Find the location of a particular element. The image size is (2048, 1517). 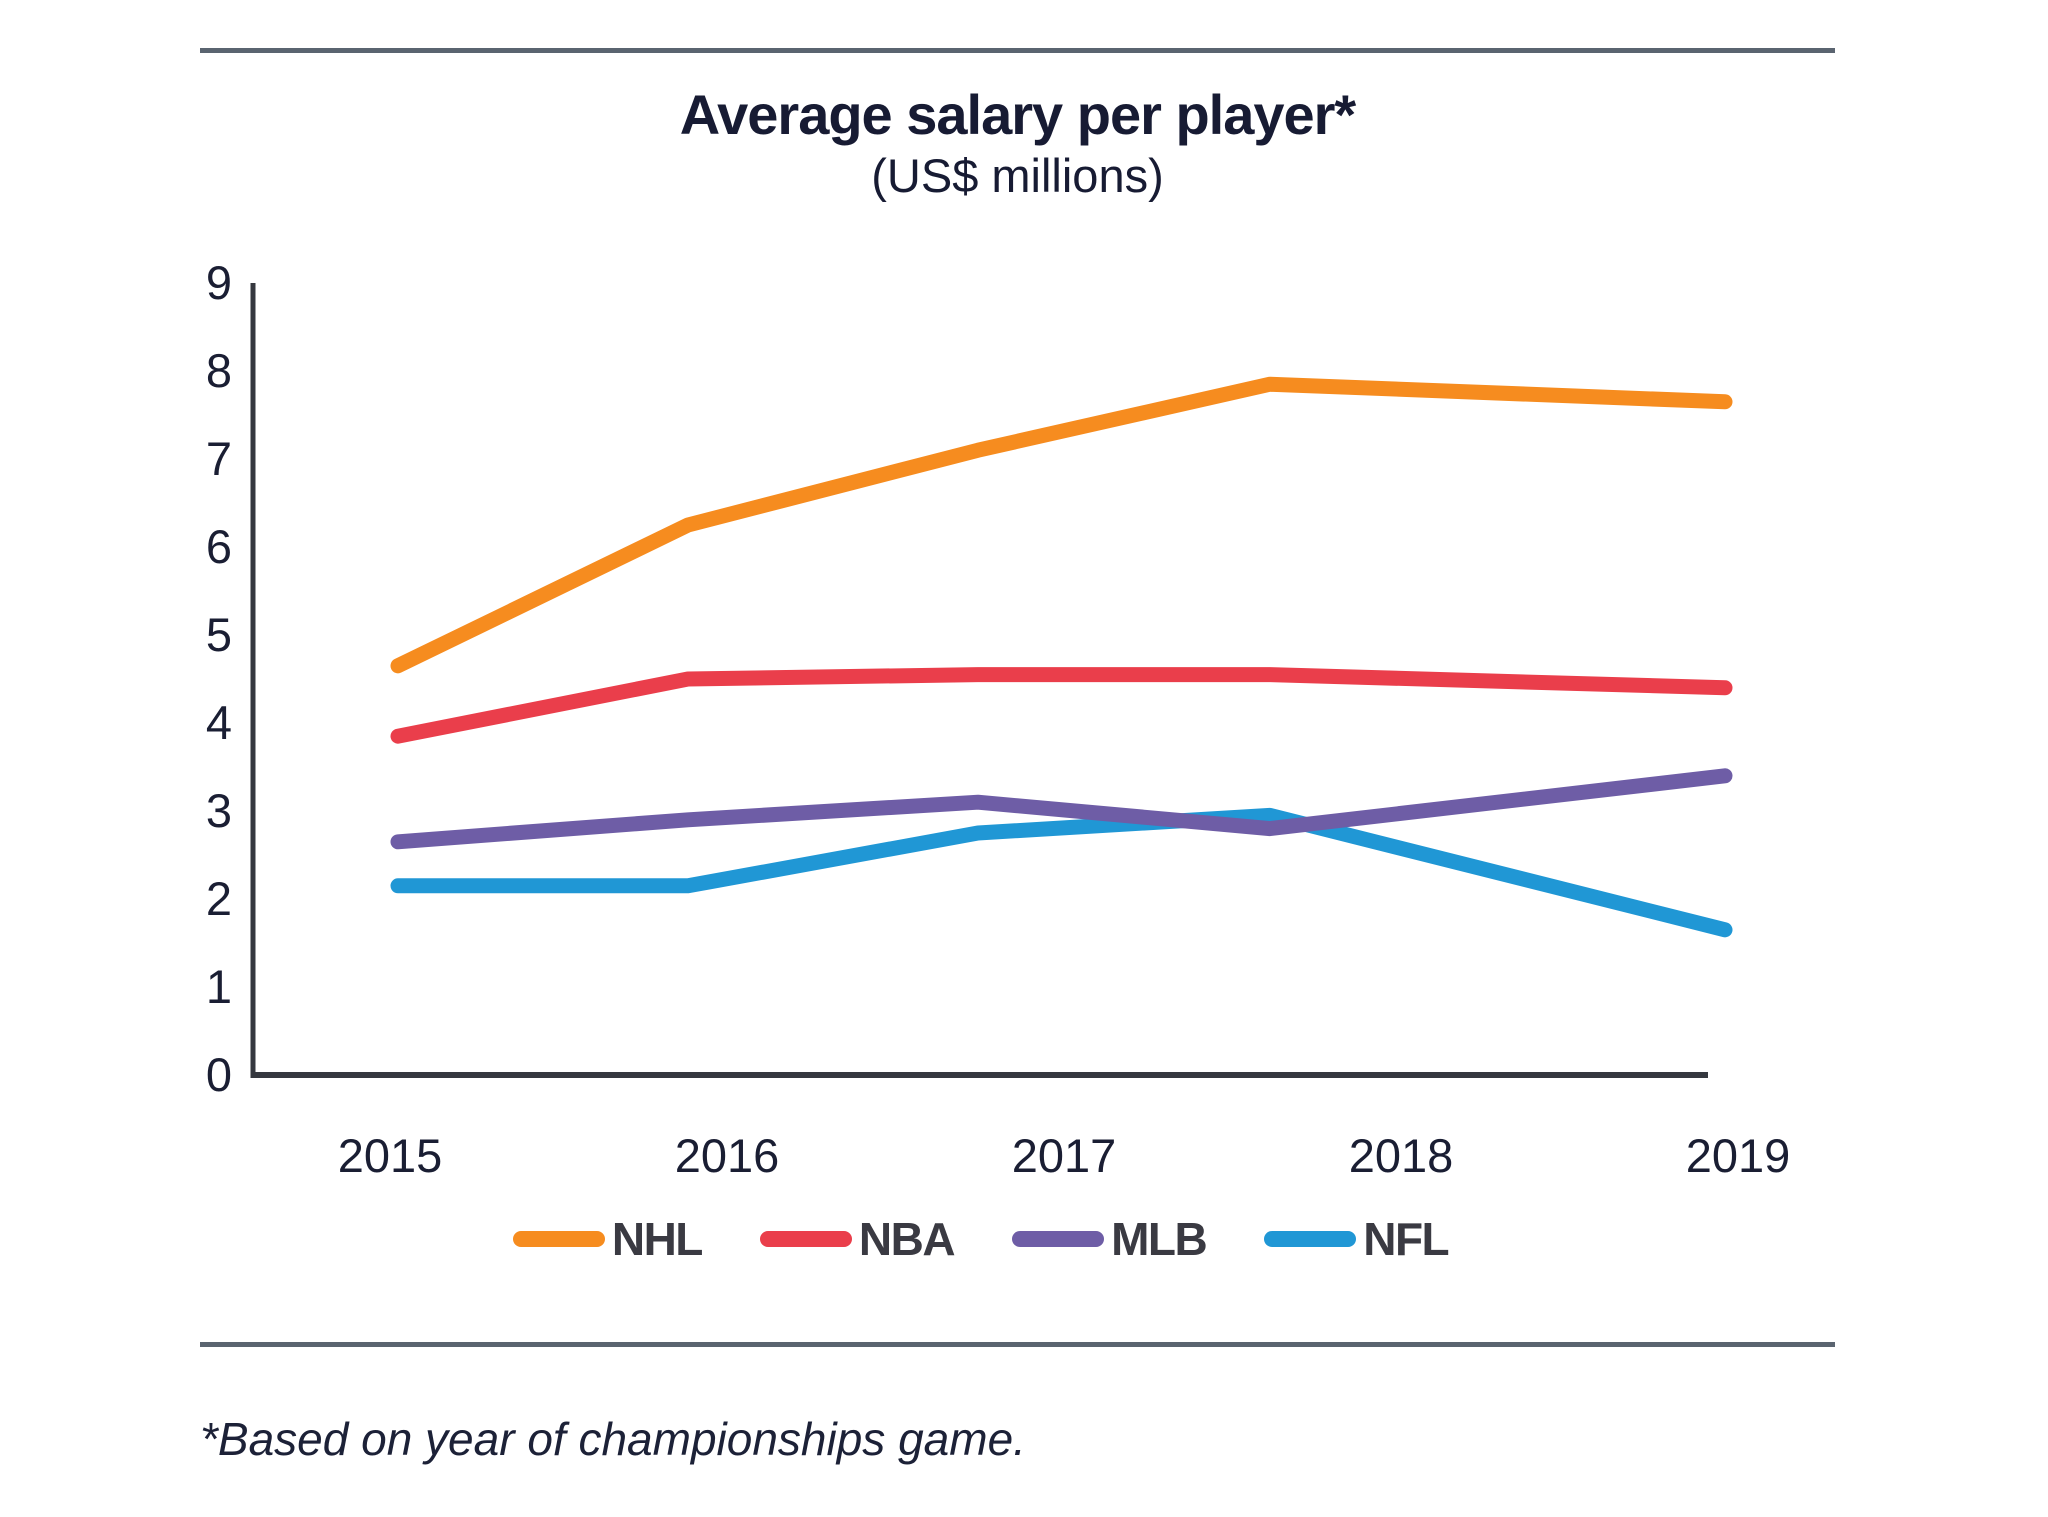

legend-label-nfl: NFL is located at coordinates (1406, 1239).